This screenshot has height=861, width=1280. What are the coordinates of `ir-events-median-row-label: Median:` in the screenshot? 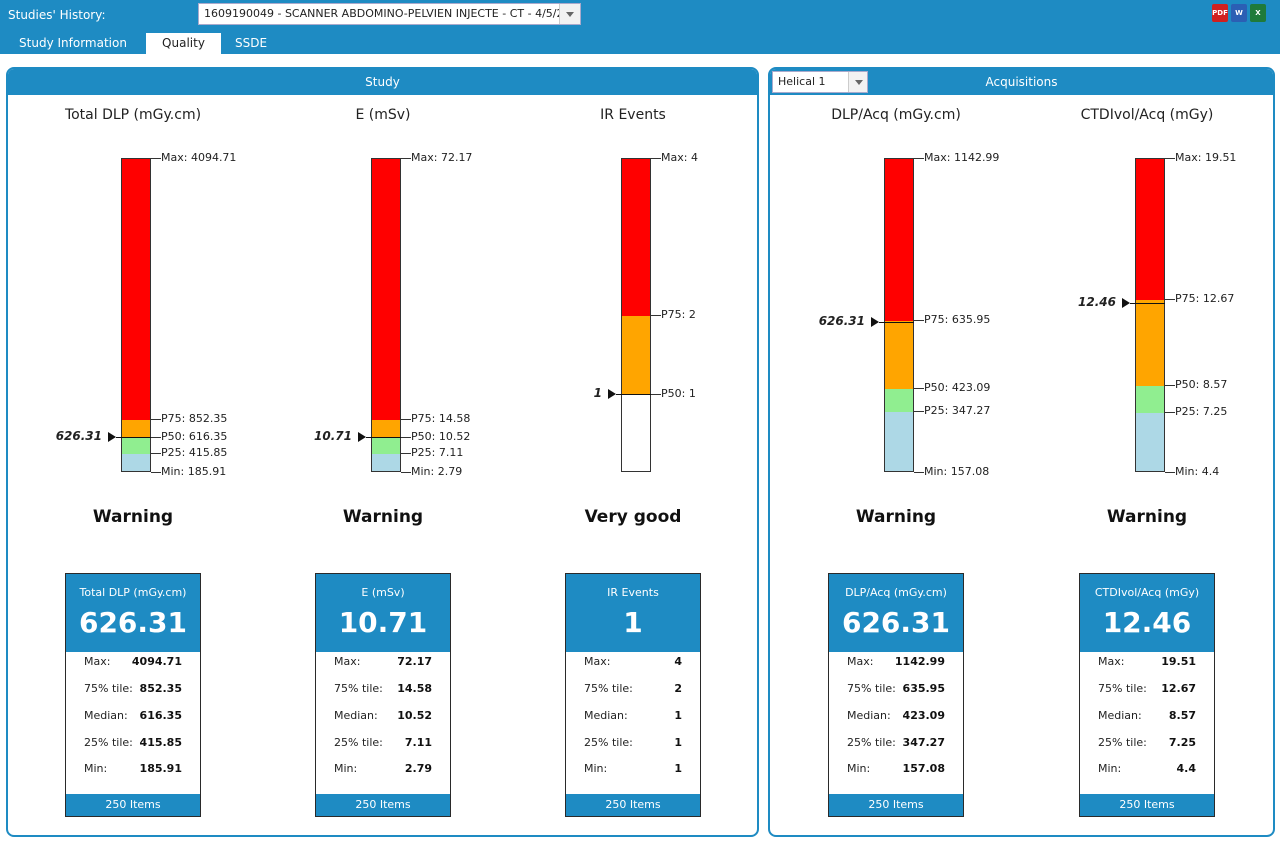 It's located at (606, 715).